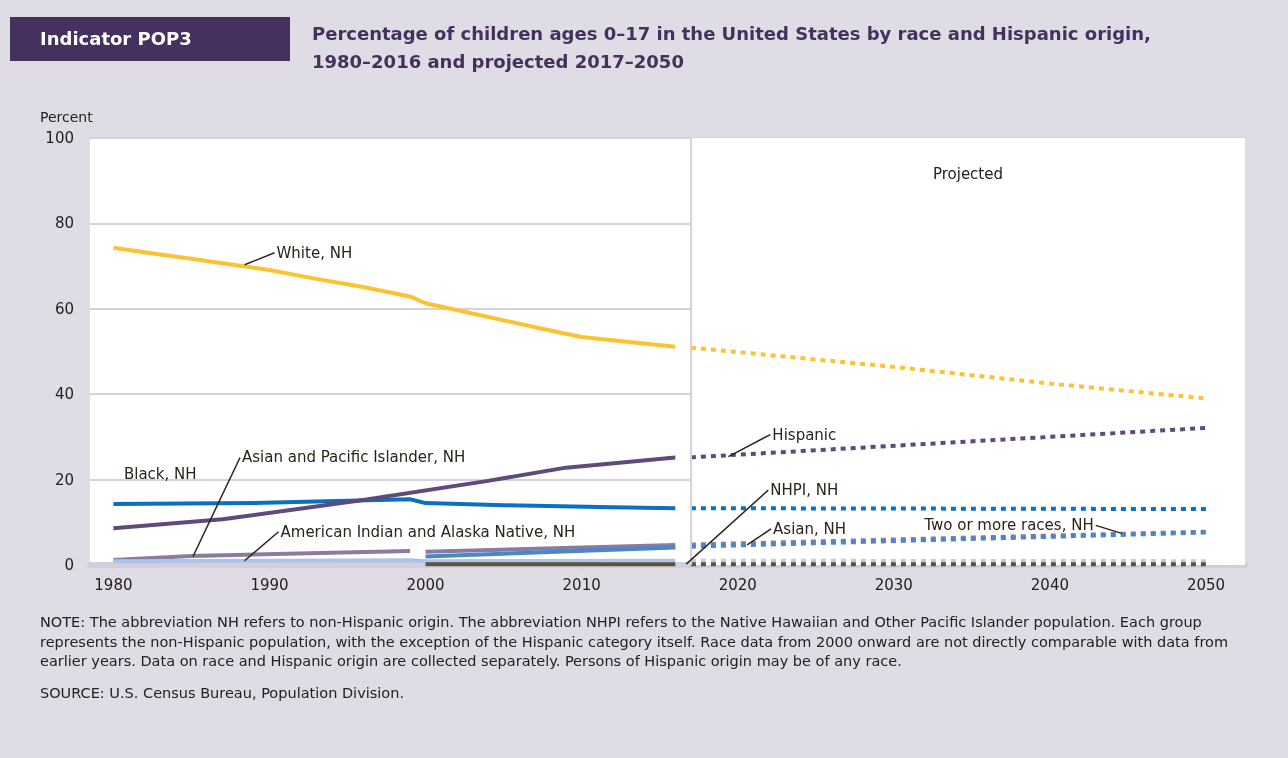 The width and height of the screenshot is (1288, 758). What do you see at coordinates (1008, 525) in the screenshot?
I see `annotation: Two or more races, NH` at bounding box center [1008, 525].